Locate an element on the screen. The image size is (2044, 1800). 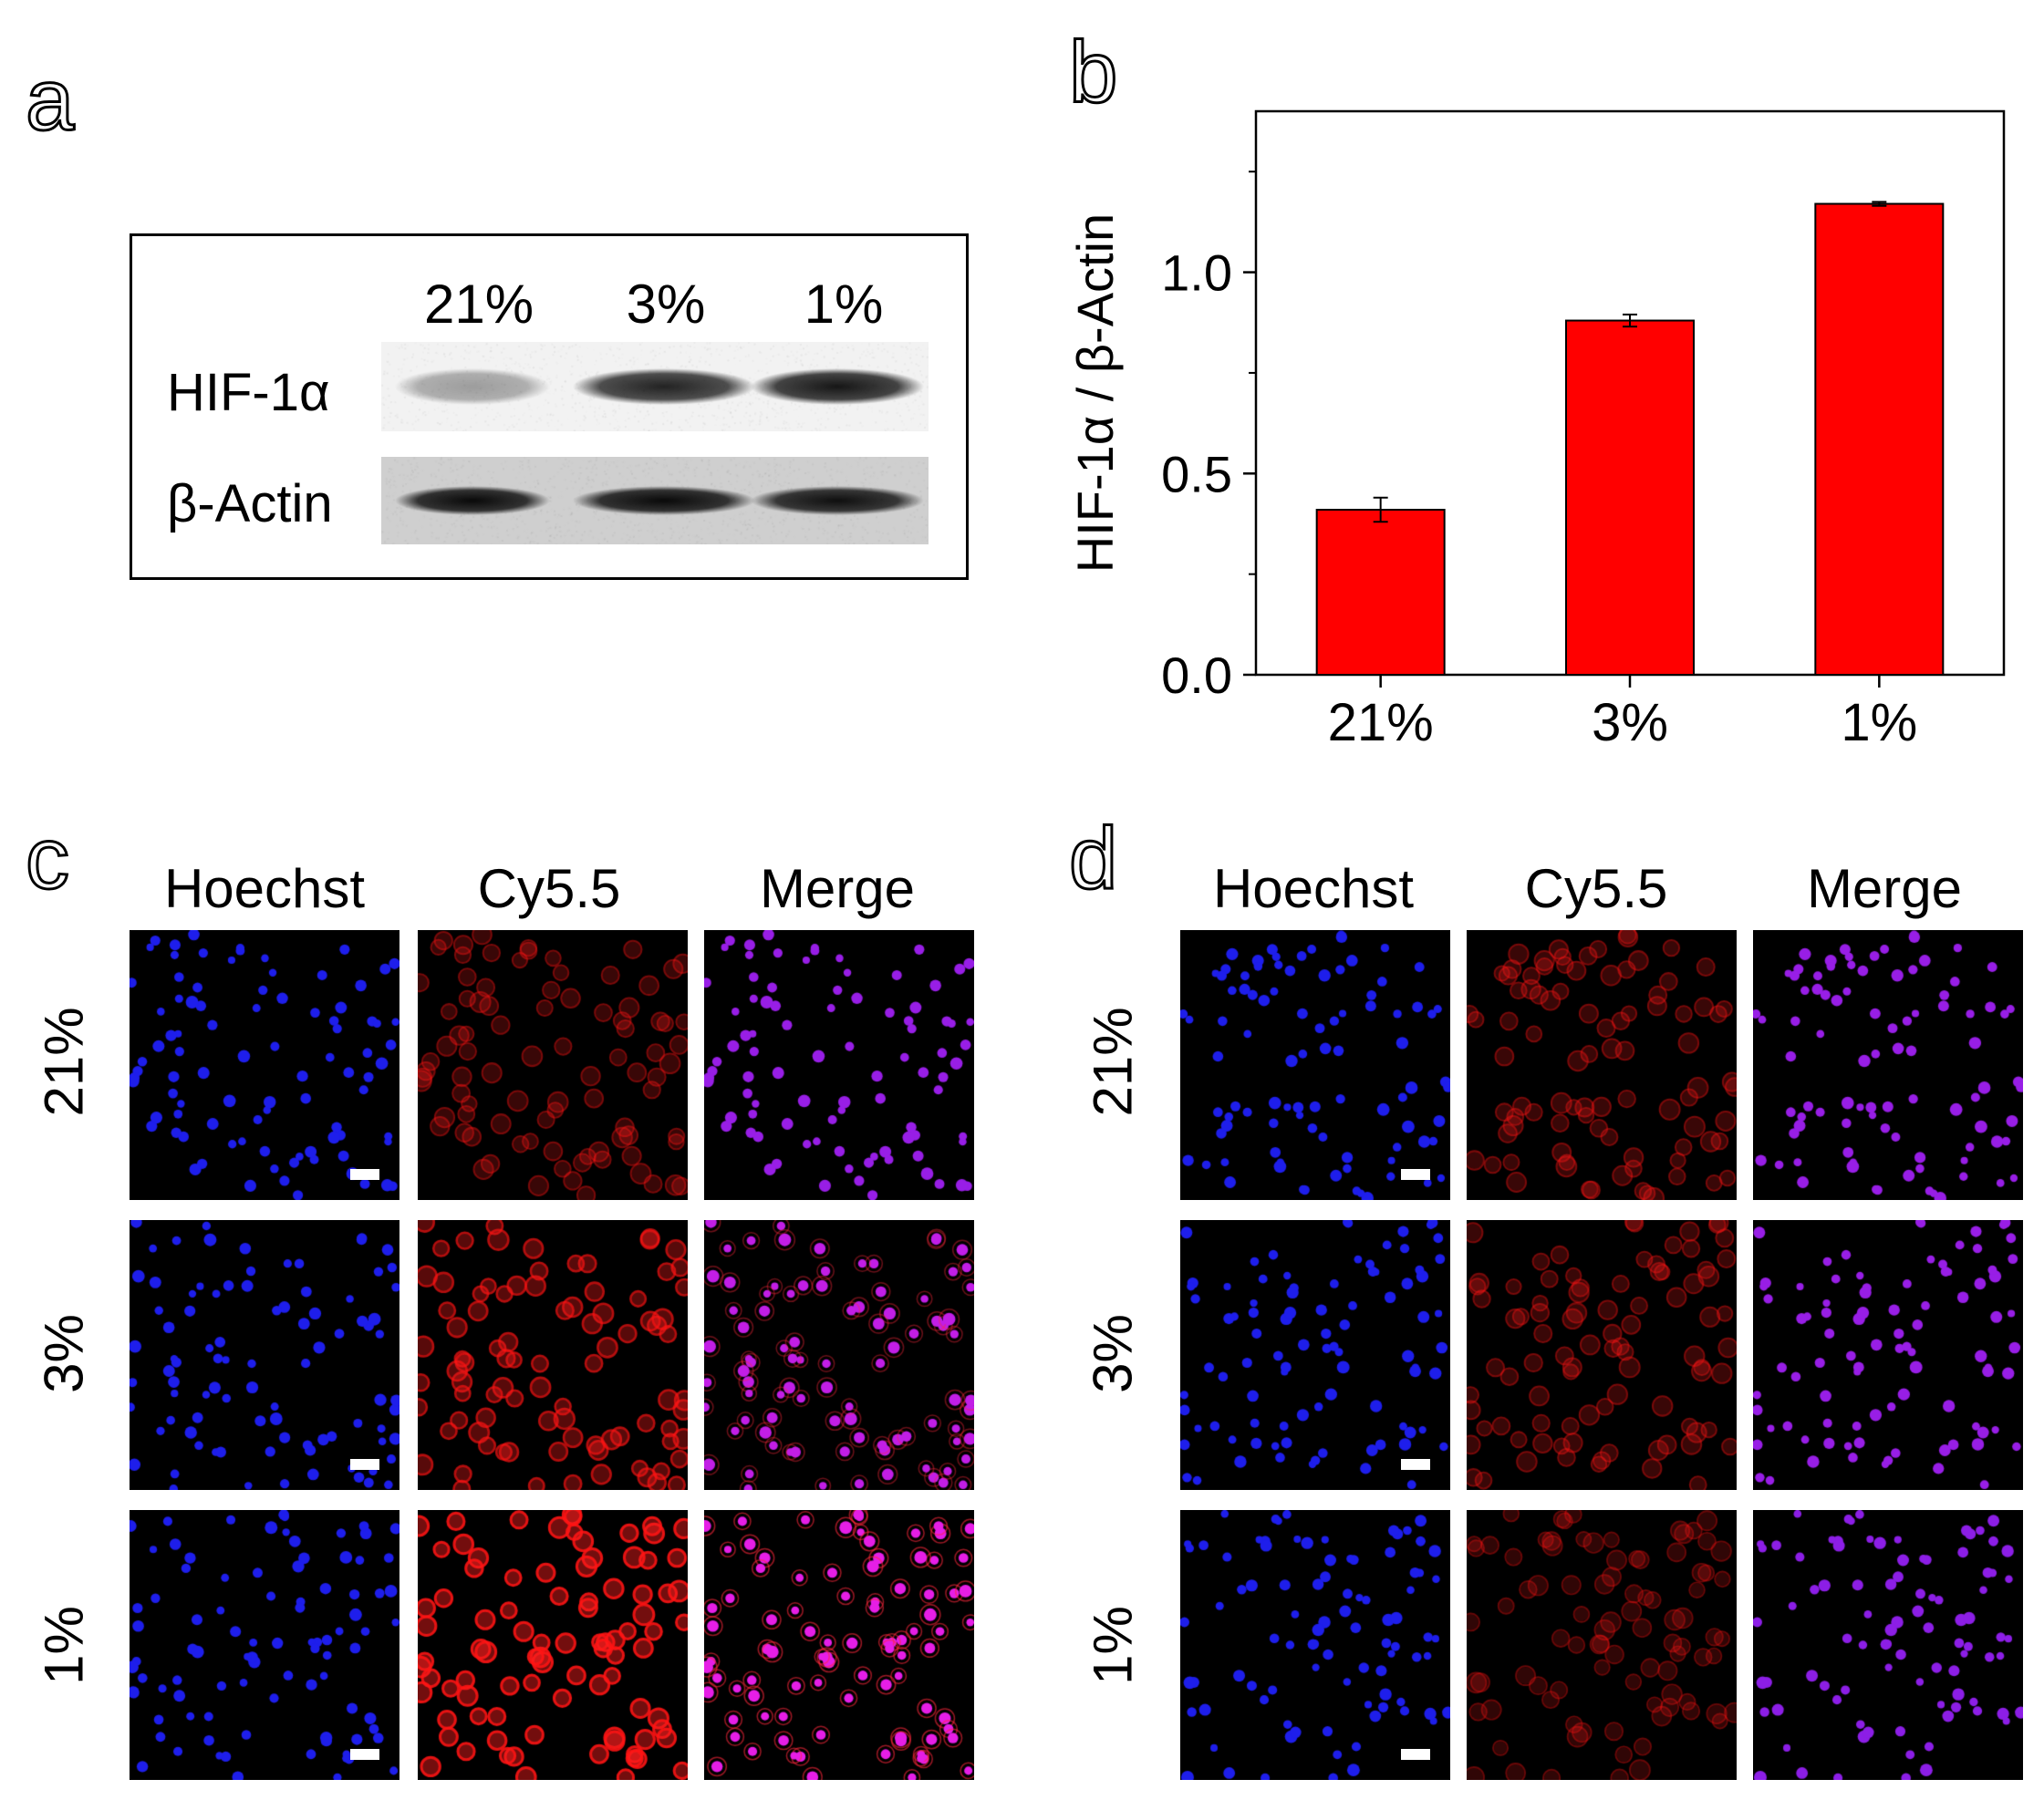
c-micrograph-cy55-3pct is located at coordinates (553, 1355).